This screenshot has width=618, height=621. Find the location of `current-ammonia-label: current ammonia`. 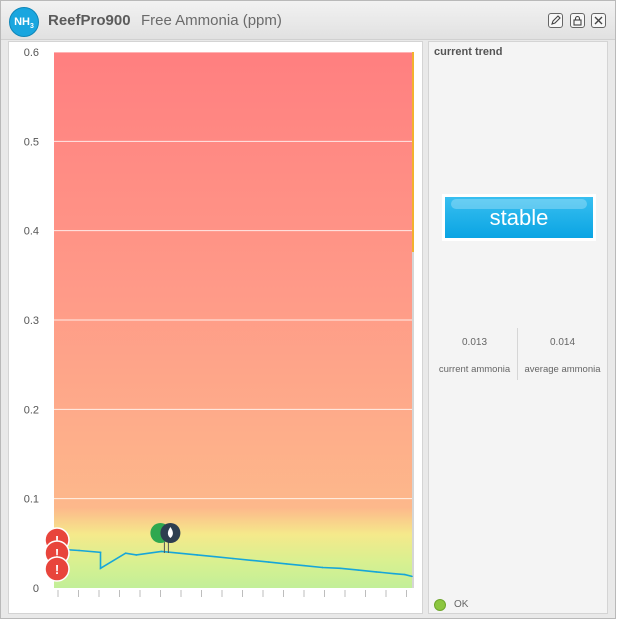

current-ammonia-label: current ammonia is located at coordinates (474, 369).